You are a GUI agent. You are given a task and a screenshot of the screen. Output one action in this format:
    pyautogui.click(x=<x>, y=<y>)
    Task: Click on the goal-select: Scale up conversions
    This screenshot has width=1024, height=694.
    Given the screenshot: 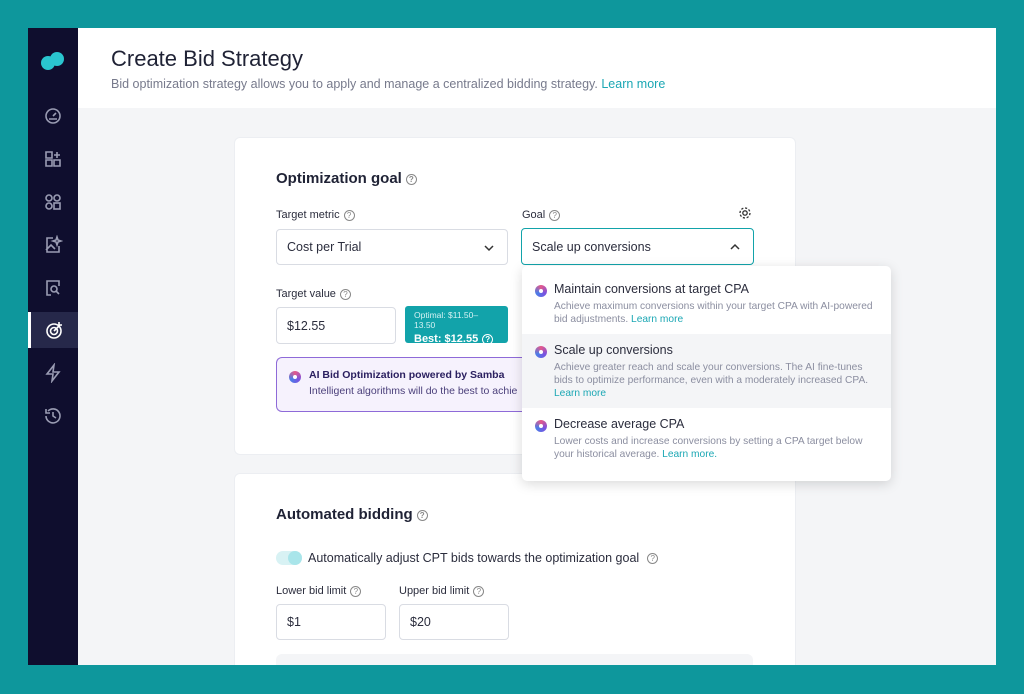 What is the action you would take?
    pyautogui.click(x=637, y=246)
    